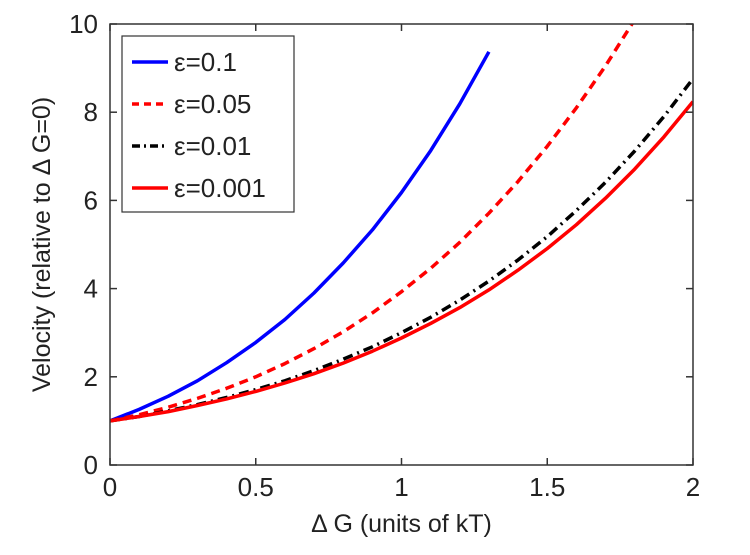 This screenshot has width=750, height=555. What do you see at coordinates (91, 377) in the screenshot?
I see `y-tick-label: 2` at bounding box center [91, 377].